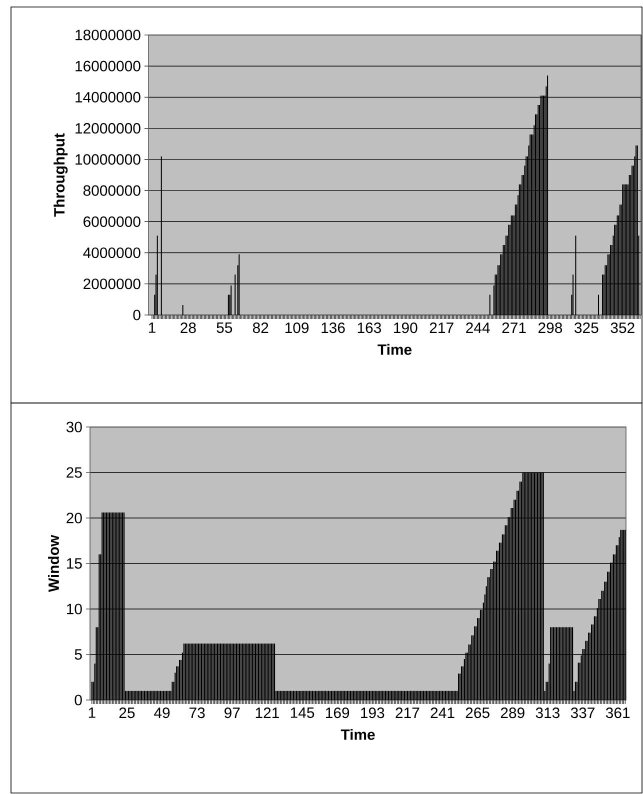  What do you see at coordinates (111, 252) in the screenshot?
I see `y-tick-label: 4000000` at bounding box center [111, 252].